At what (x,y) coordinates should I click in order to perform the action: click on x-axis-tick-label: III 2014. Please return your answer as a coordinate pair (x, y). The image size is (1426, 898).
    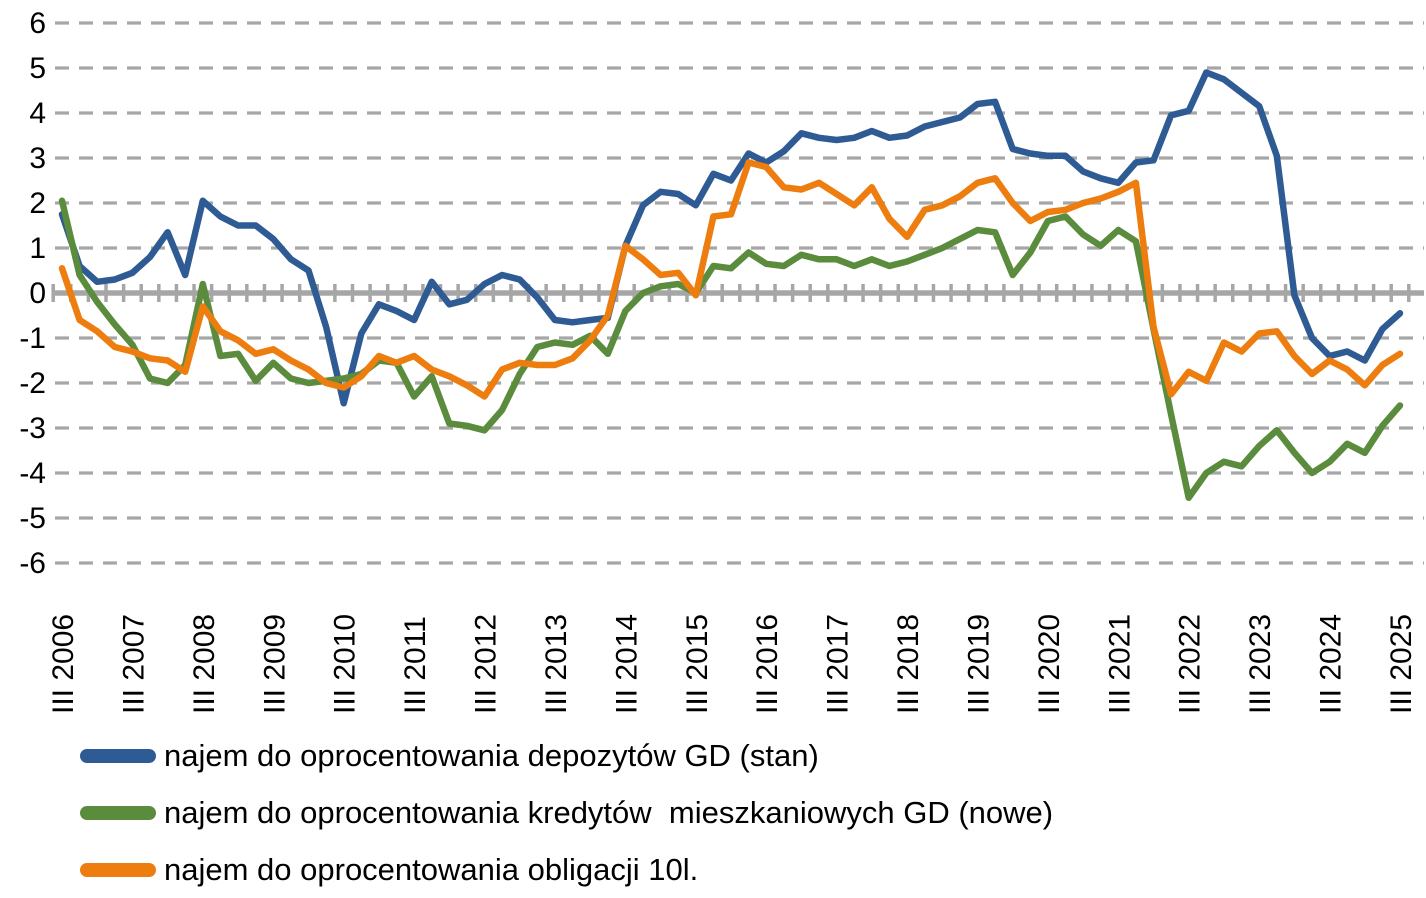
    Looking at the image, I should click on (626, 664).